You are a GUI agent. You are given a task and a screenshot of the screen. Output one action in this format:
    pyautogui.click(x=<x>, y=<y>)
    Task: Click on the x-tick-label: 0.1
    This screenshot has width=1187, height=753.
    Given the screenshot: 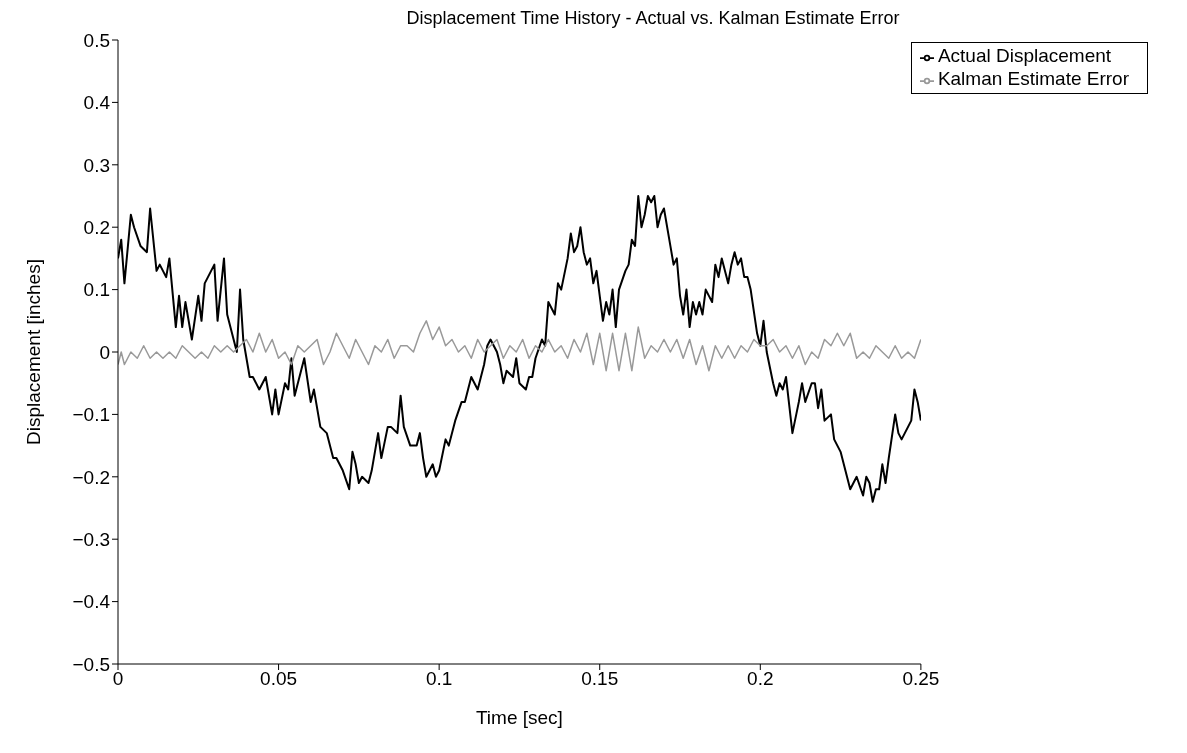 What is the action you would take?
    pyautogui.click(x=439, y=679)
    